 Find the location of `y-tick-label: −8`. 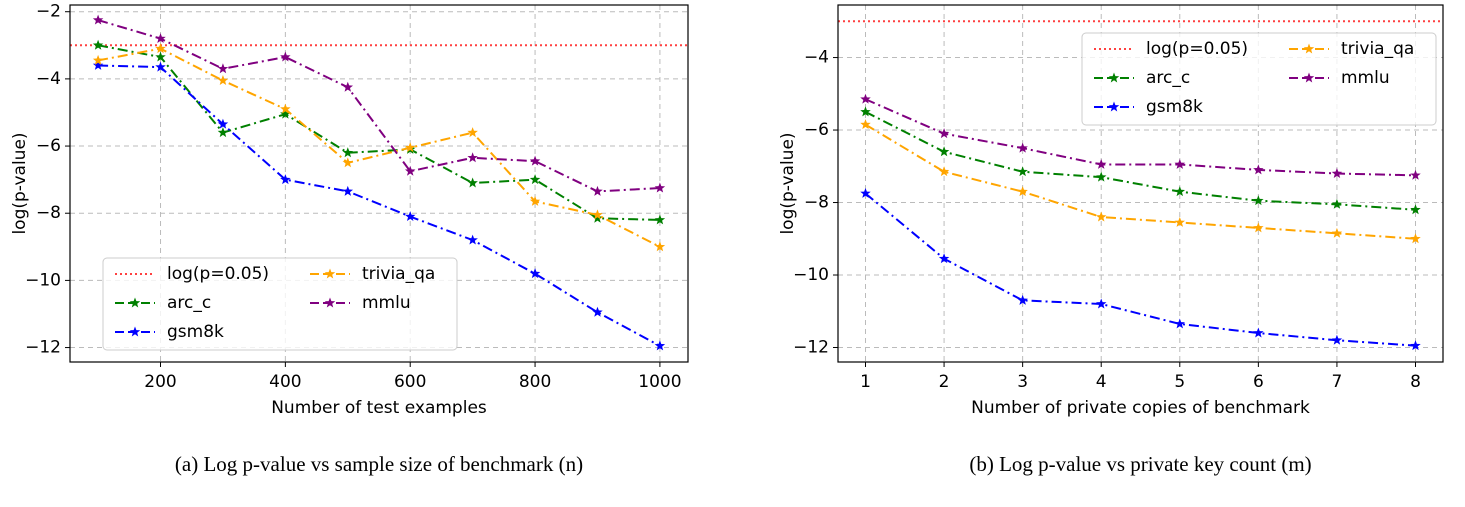

y-tick-label: −8 is located at coordinates (816, 203).